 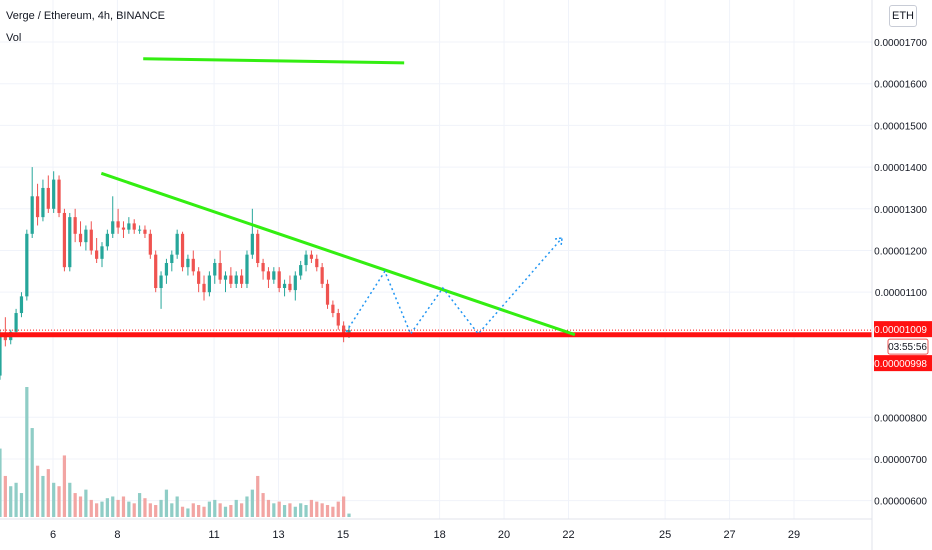 I want to click on currency-button: ETH, so click(x=903, y=16).